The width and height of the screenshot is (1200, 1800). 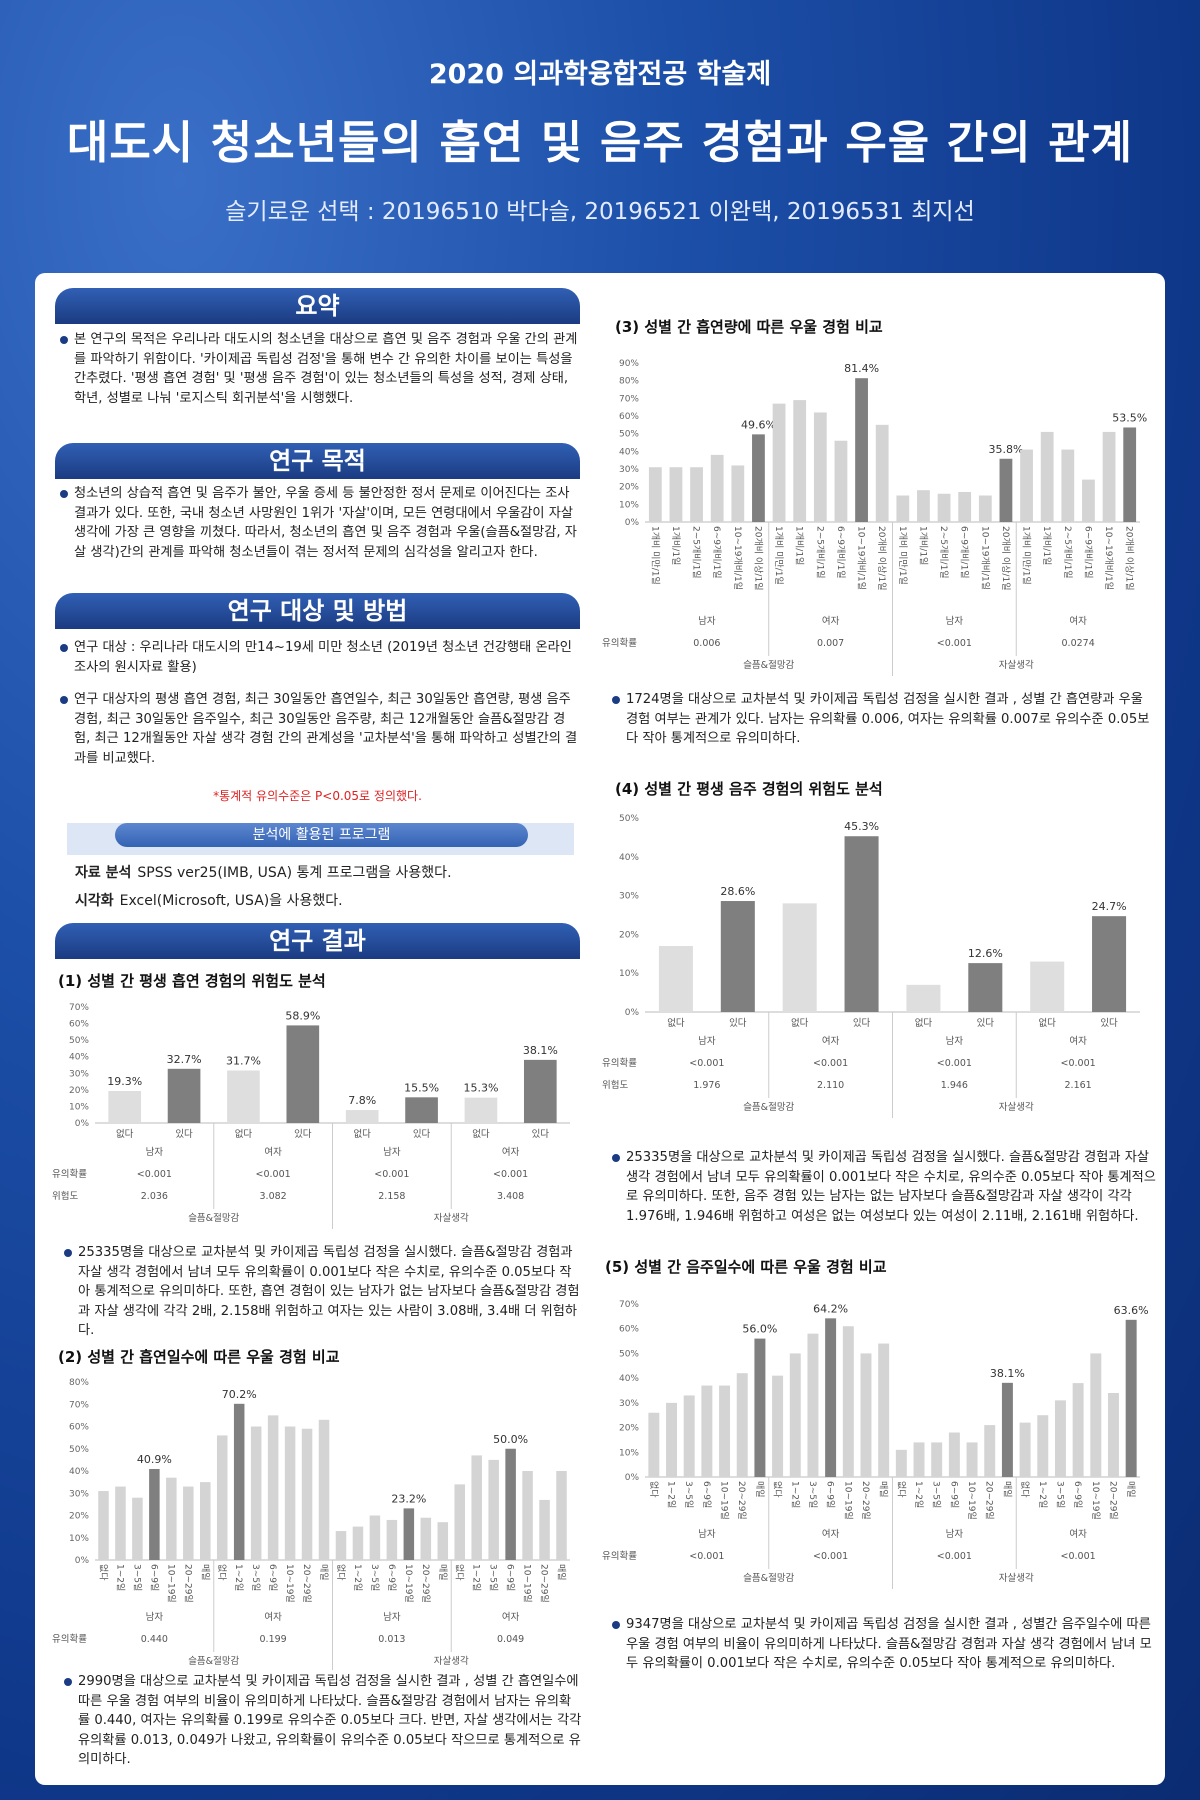 What do you see at coordinates (317, 796) in the screenshot?
I see `note: *통계적 유의수준은 P<0.05로 정의했다.` at bounding box center [317, 796].